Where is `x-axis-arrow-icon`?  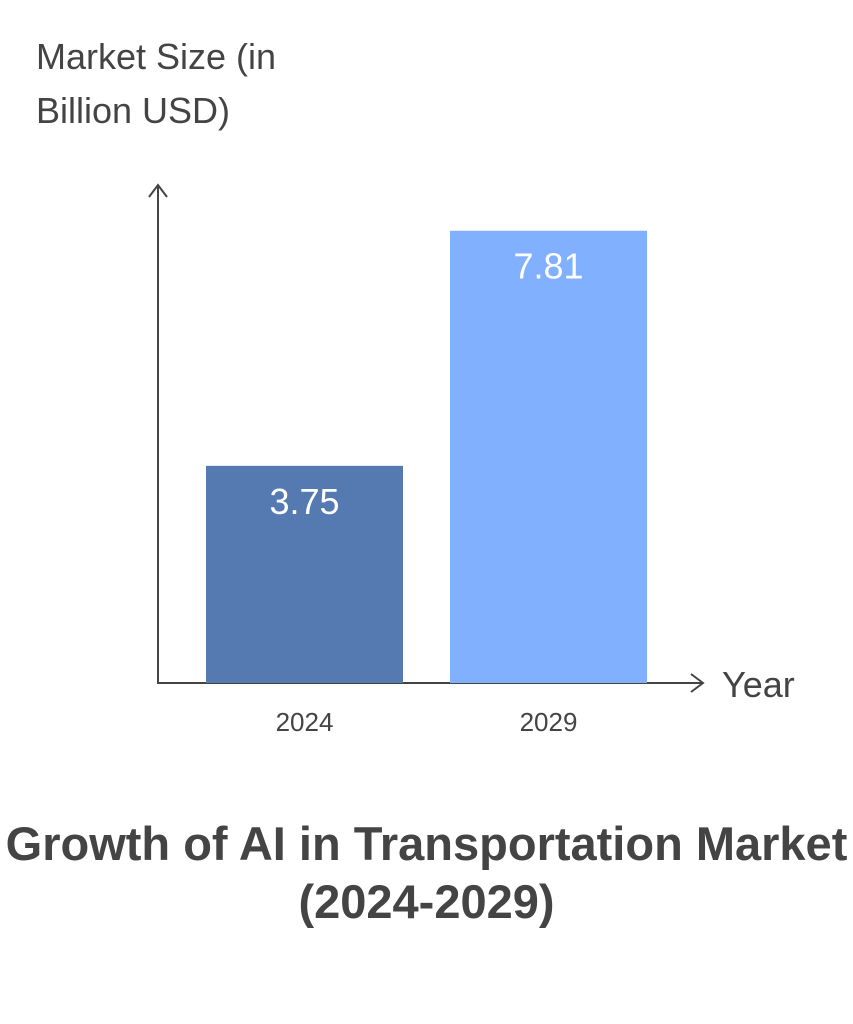
x-axis-arrow-icon is located at coordinates (697, 683).